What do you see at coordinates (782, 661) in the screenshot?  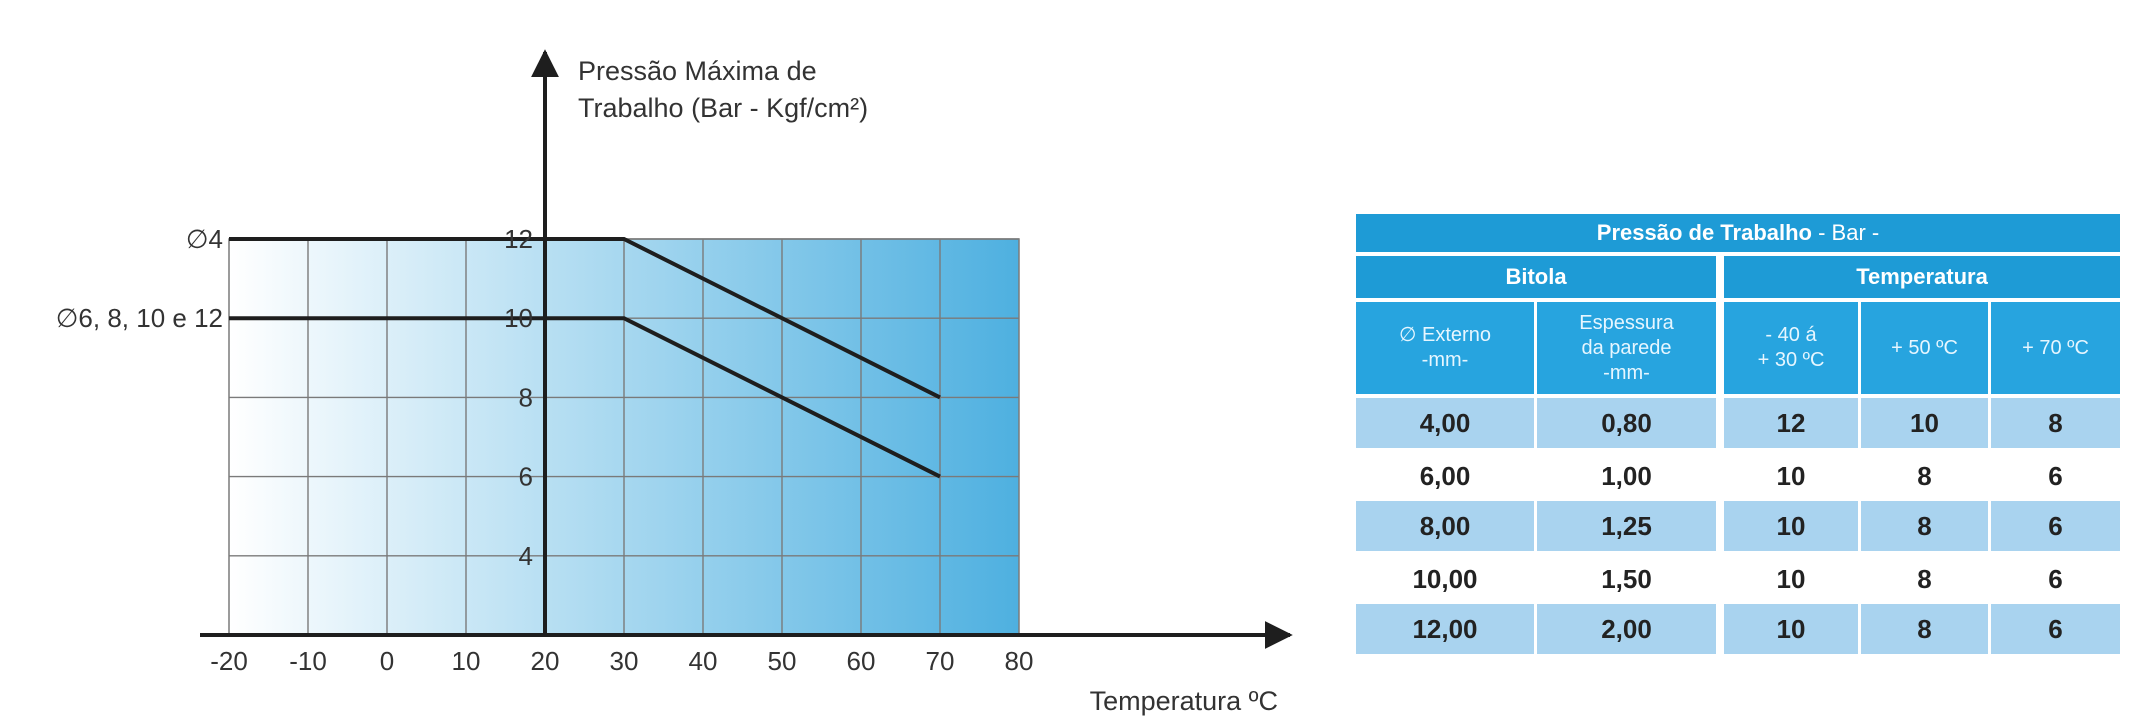 I see `x-tick-label: 50` at bounding box center [782, 661].